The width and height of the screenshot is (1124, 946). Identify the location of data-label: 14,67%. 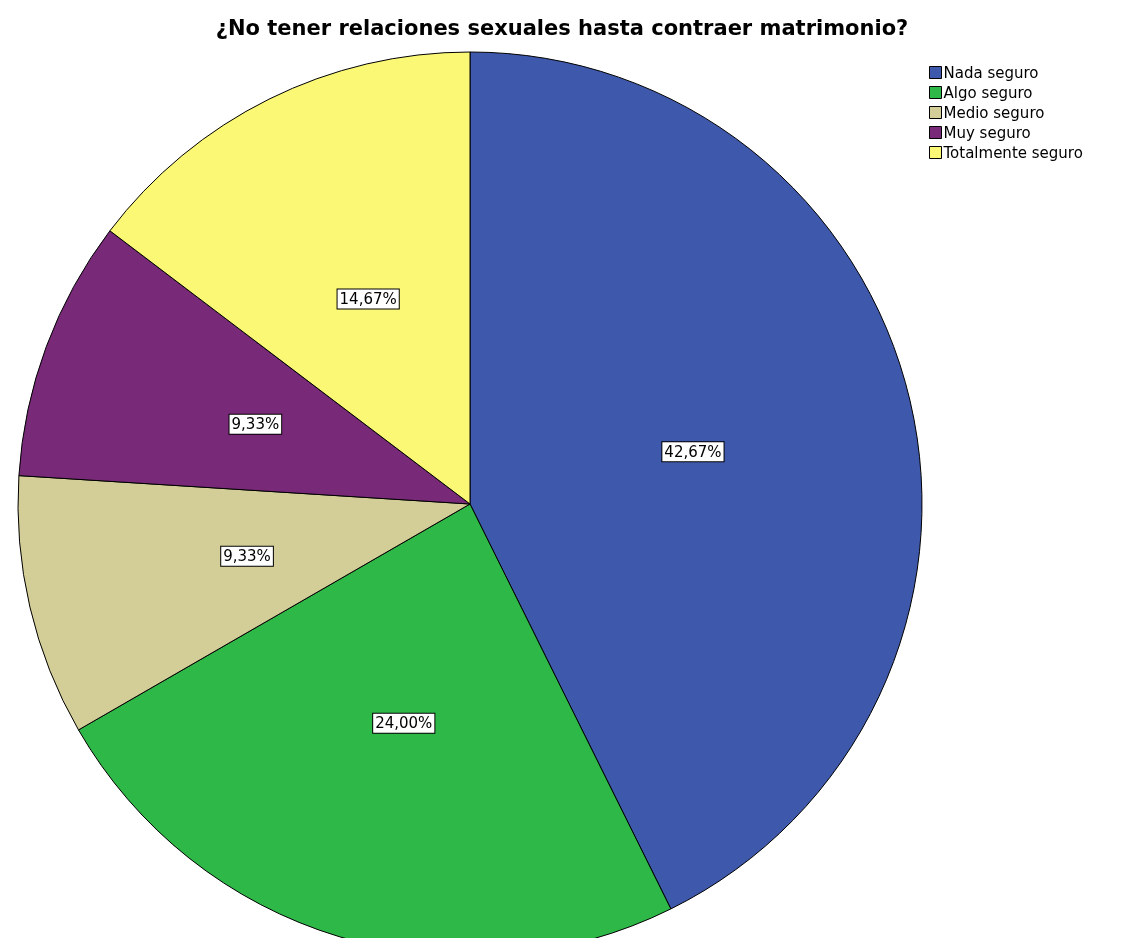
(368, 298).